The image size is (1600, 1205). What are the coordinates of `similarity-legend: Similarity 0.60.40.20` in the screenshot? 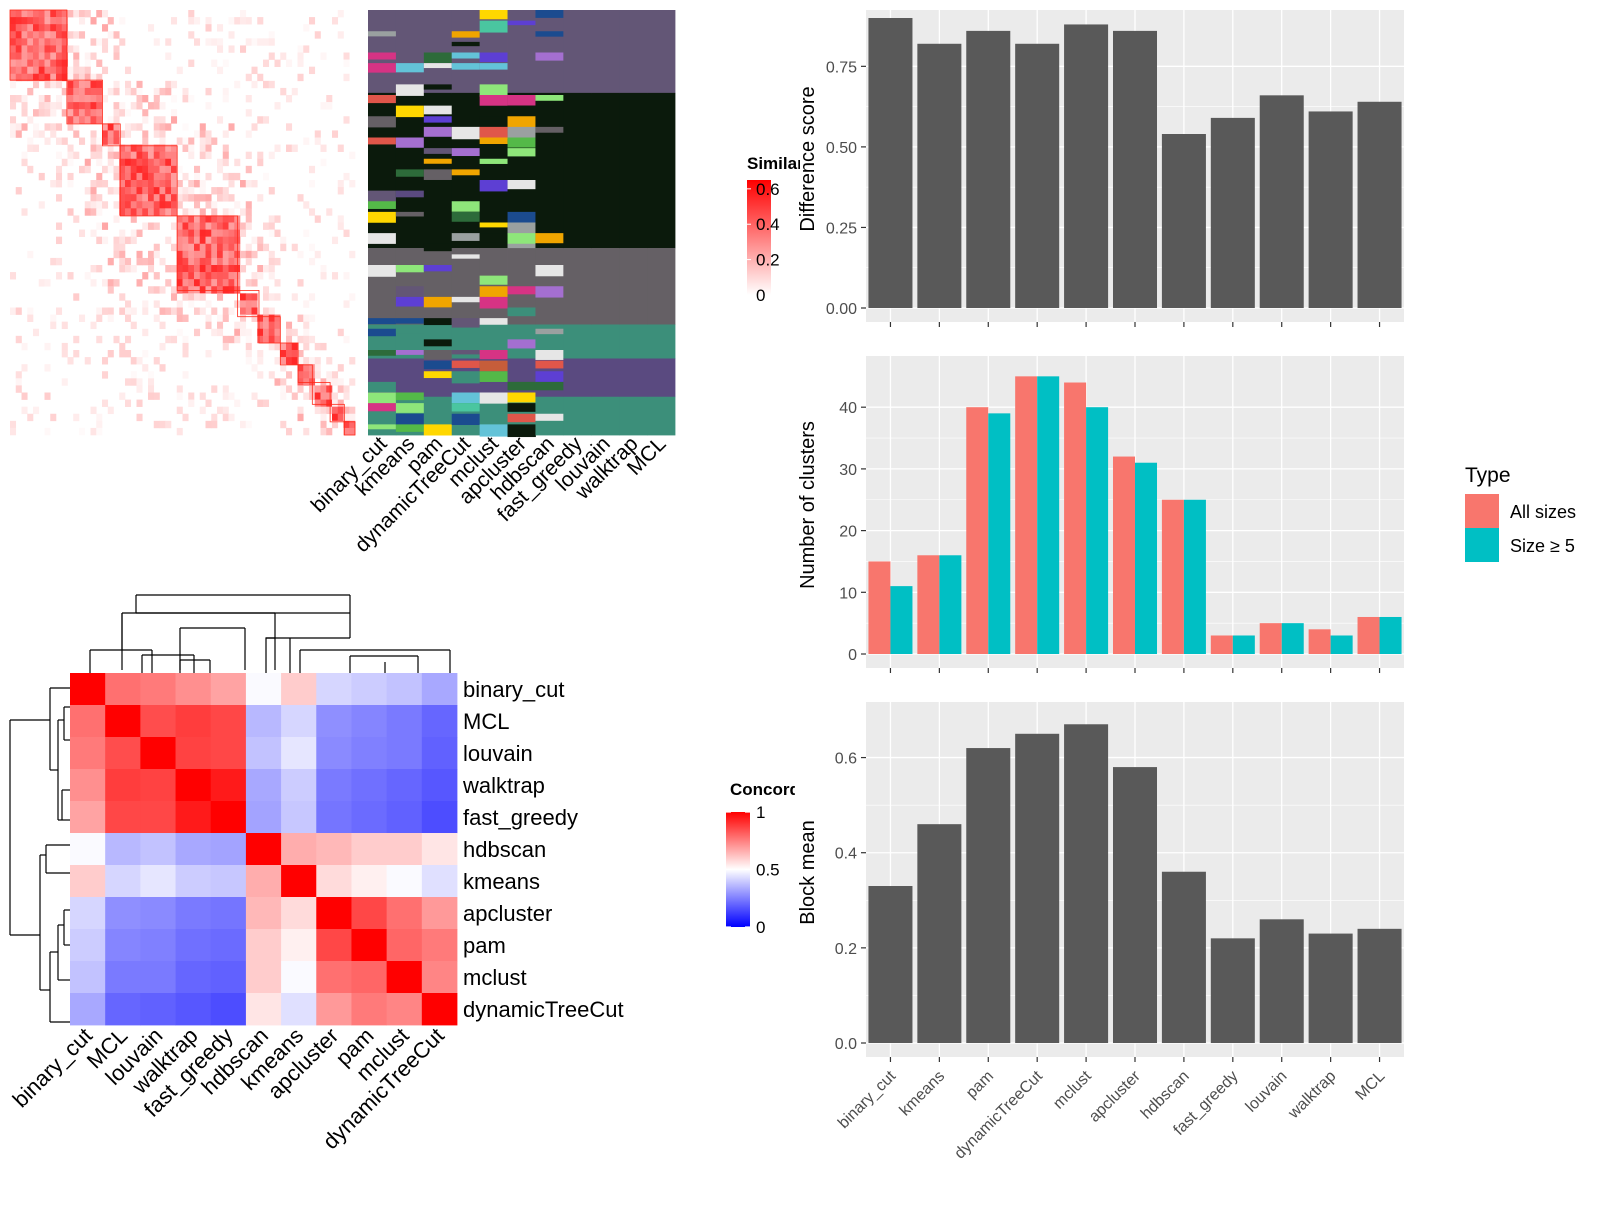 It's located at (773, 229).